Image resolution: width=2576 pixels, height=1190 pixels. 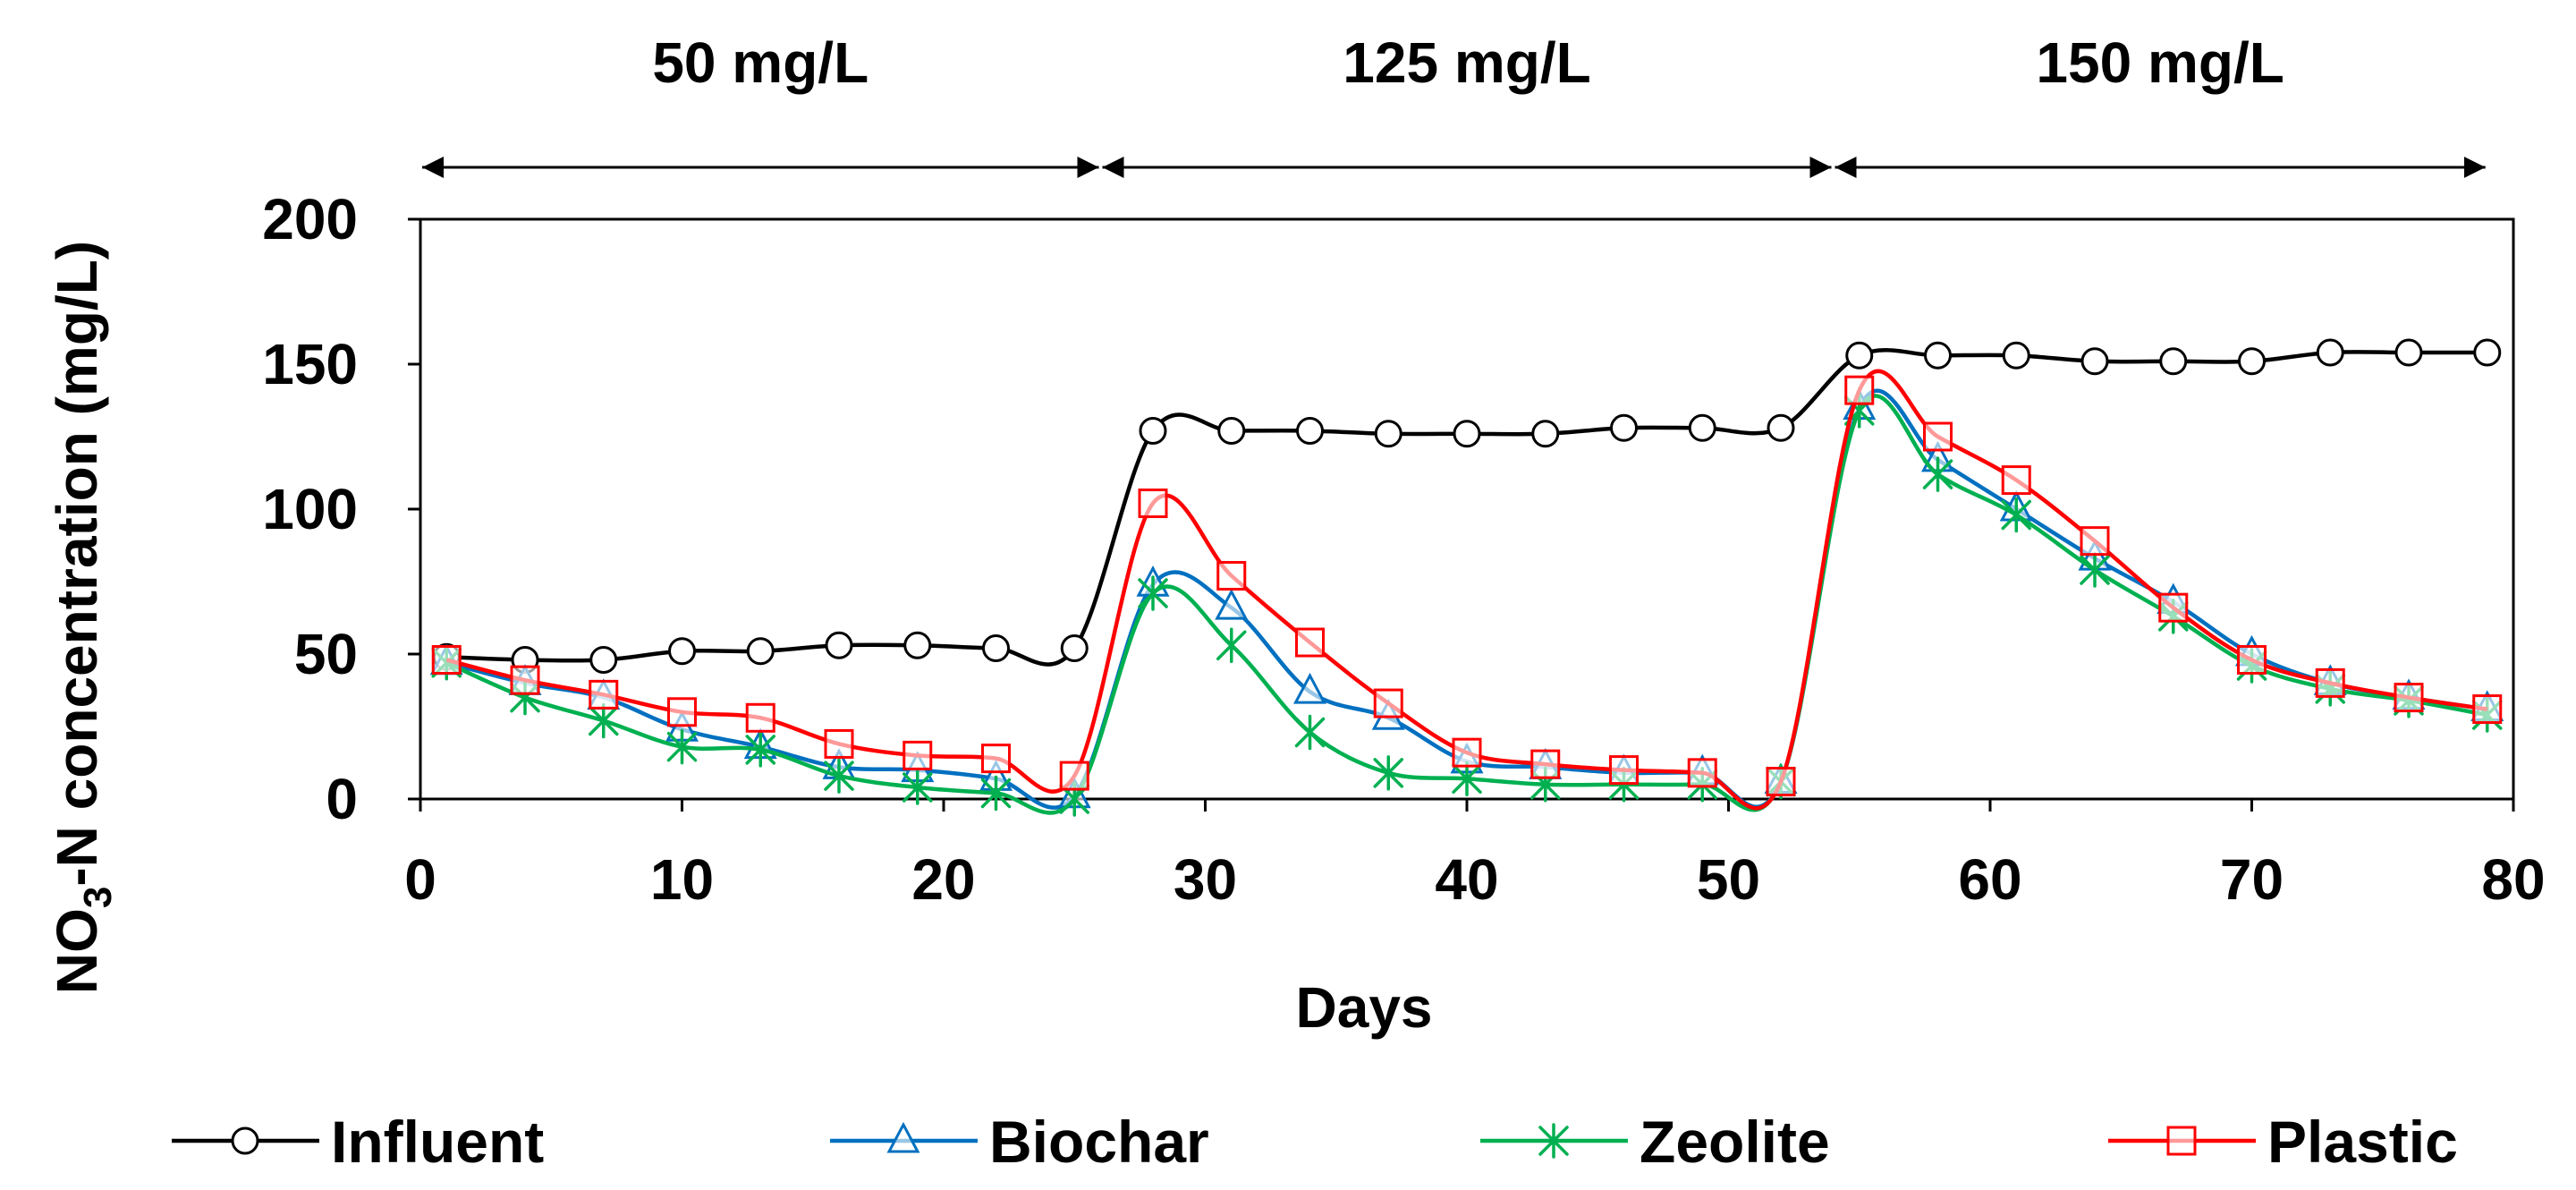 What do you see at coordinates (2283, 1142) in the screenshot?
I see `legend-item-plastic: Plastic` at bounding box center [2283, 1142].